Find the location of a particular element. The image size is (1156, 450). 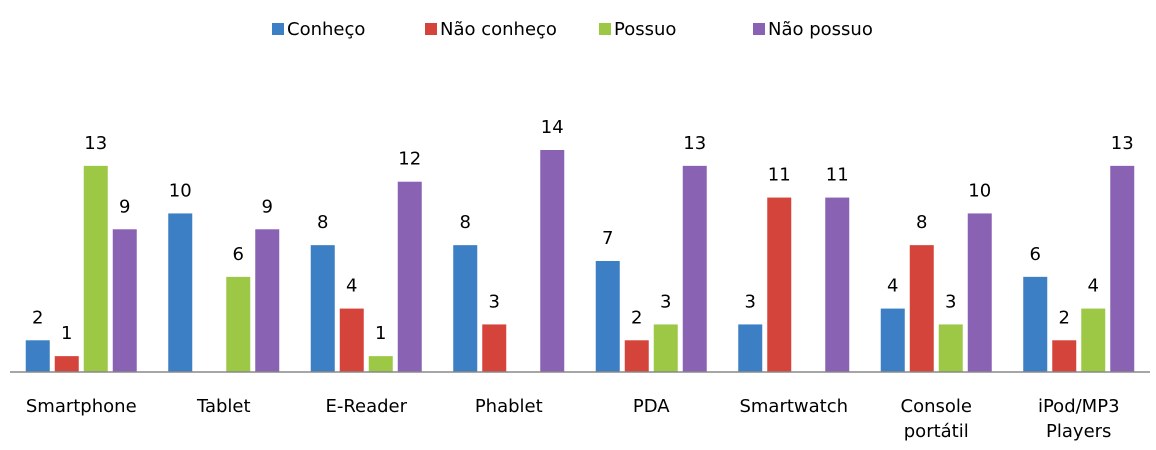

legend-label: Conheço is located at coordinates (326, 29).